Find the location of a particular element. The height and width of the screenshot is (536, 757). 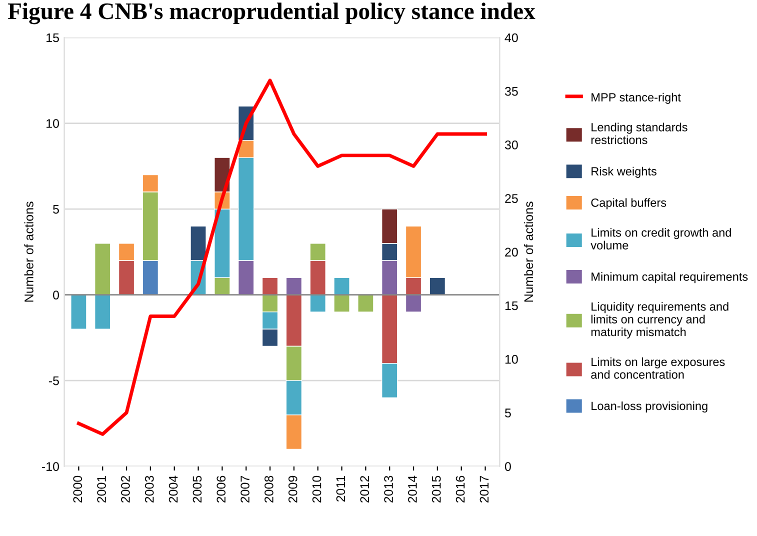

x-tick-label: 2004 is located at coordinates (173, 489).